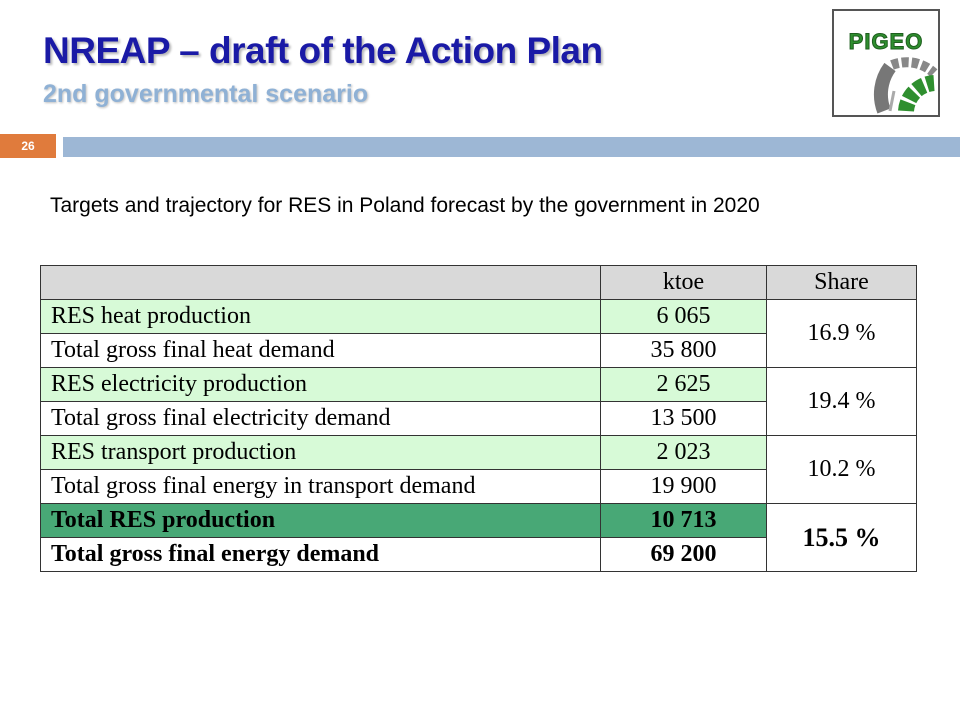 The image size is (960, 720). I want to click on pigeo-logo: PIGEO, so click(886, 63).